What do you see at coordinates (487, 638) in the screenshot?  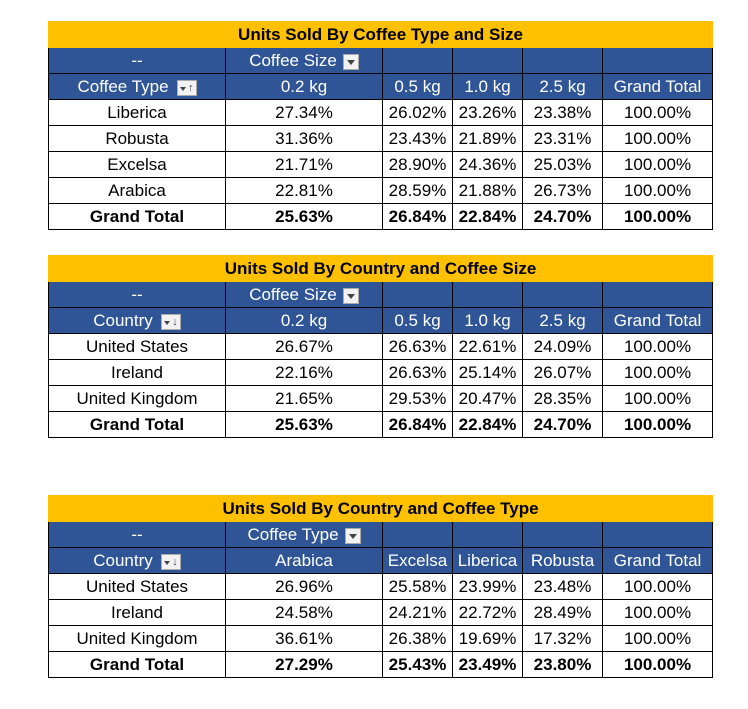 I see `value-cell: 19.69%` at bounding box center [487, 638].